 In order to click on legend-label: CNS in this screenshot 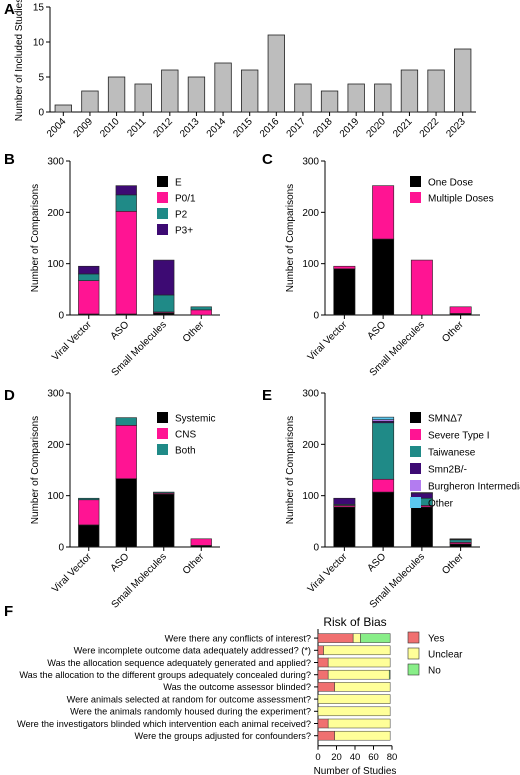, I will do `click(185, 435)`.